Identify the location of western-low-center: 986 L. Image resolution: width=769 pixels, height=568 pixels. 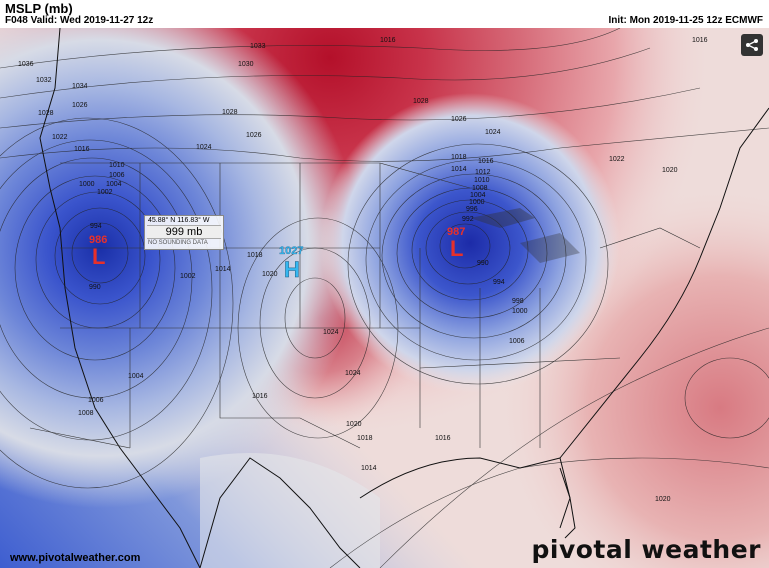
(98, 251).